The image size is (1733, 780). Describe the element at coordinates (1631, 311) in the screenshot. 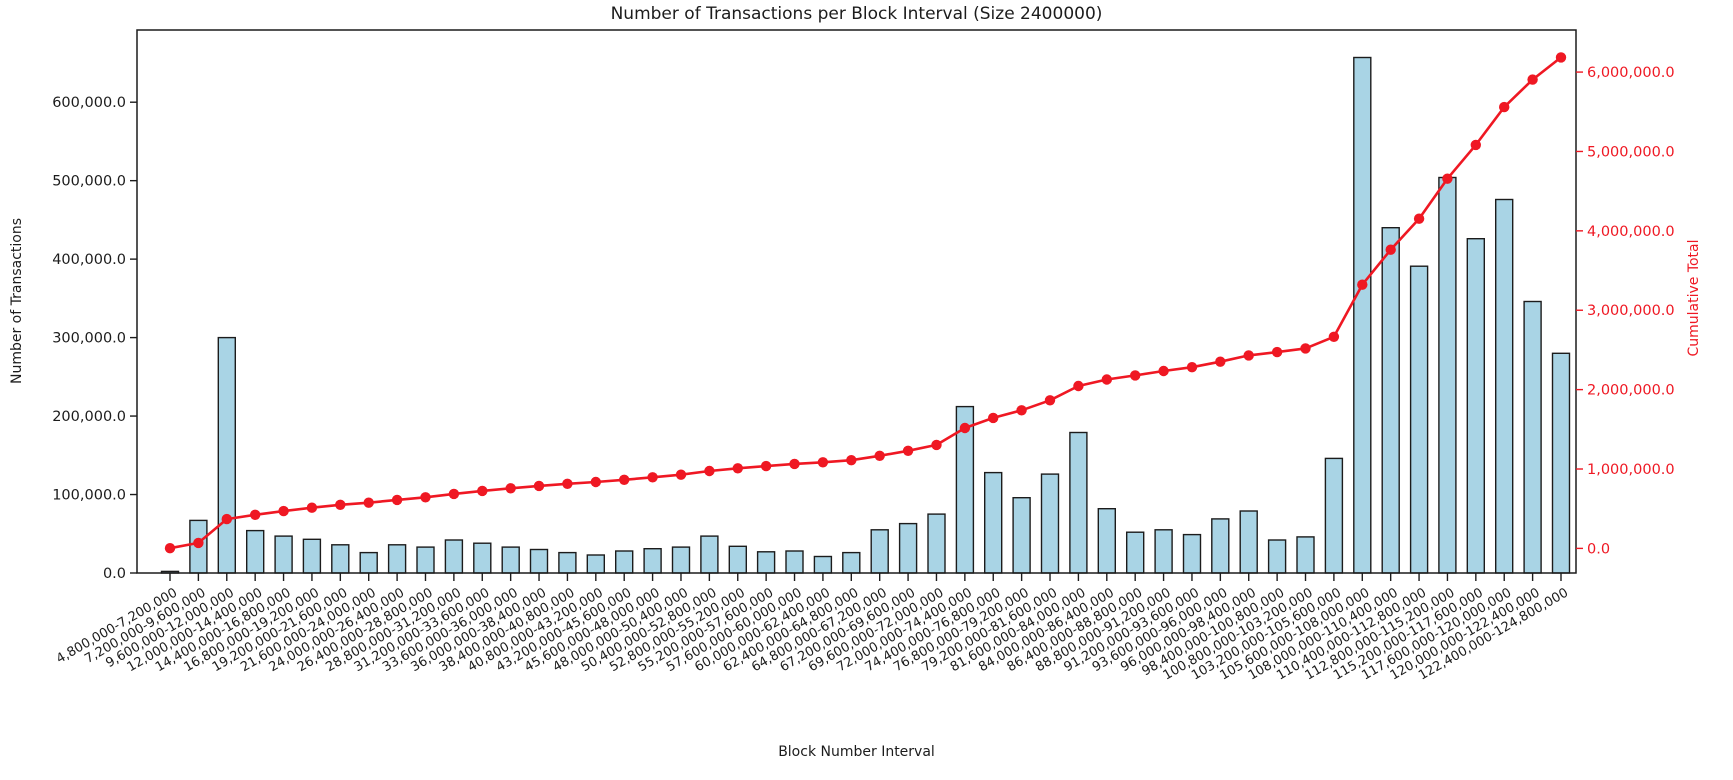

I see `y-right-tick-label: 3,000,000.0` at that location.